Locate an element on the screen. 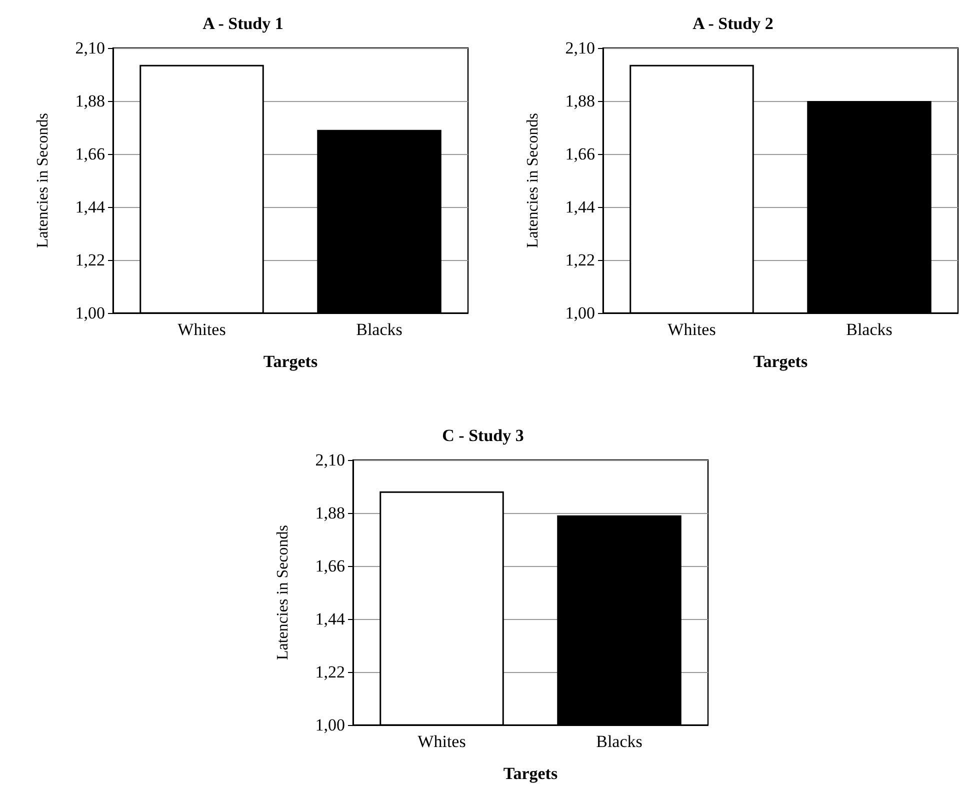 The height and width of the screenshot is (792, 965). chart-title: A - Study 1 is located at coordinates (243, 23).